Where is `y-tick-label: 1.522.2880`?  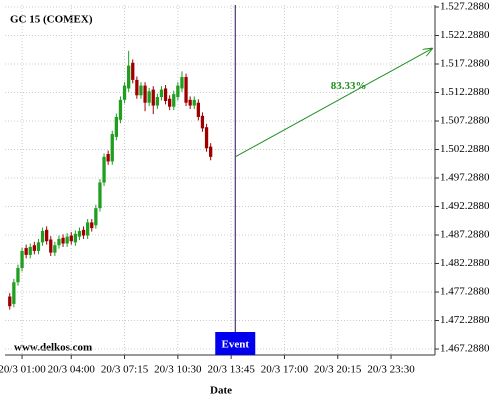 y-tick-label: 1.522.2880 is located at coordinates (465, 35).